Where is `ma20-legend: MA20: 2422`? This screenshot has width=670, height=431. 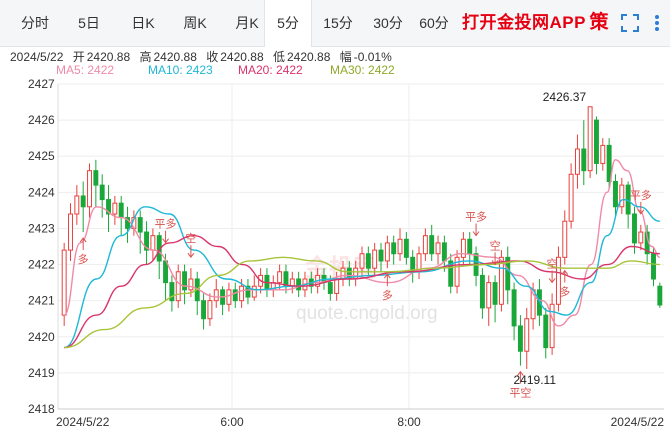 ma20-legend: MA20: 2422 is located at coordinates (270, 70).